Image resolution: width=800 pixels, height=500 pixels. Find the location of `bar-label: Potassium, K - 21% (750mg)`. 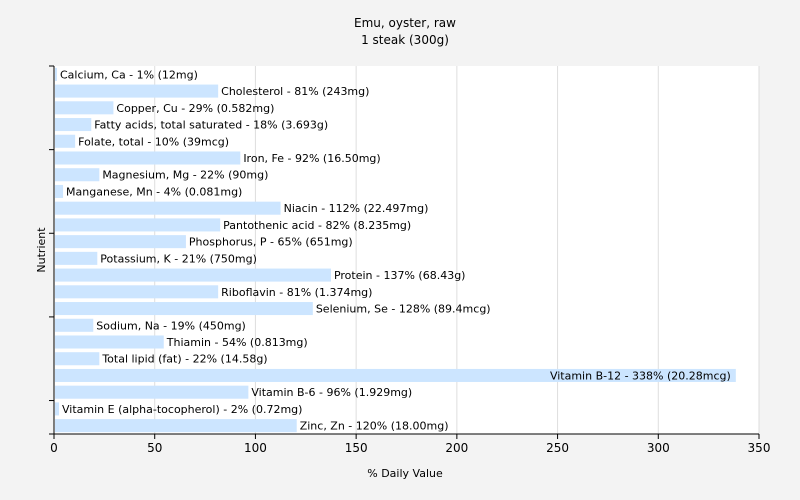

bar-label: Potassium, K - 21% (750mg) is located at coordinates (178, 258).